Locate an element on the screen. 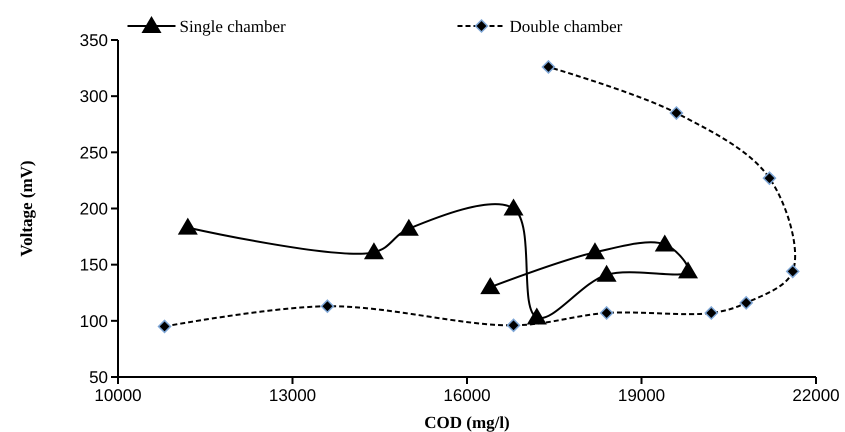 The width and height of the screenshot is (845, 432). y-tick-label: 200 is located at coordinates (94, 208).